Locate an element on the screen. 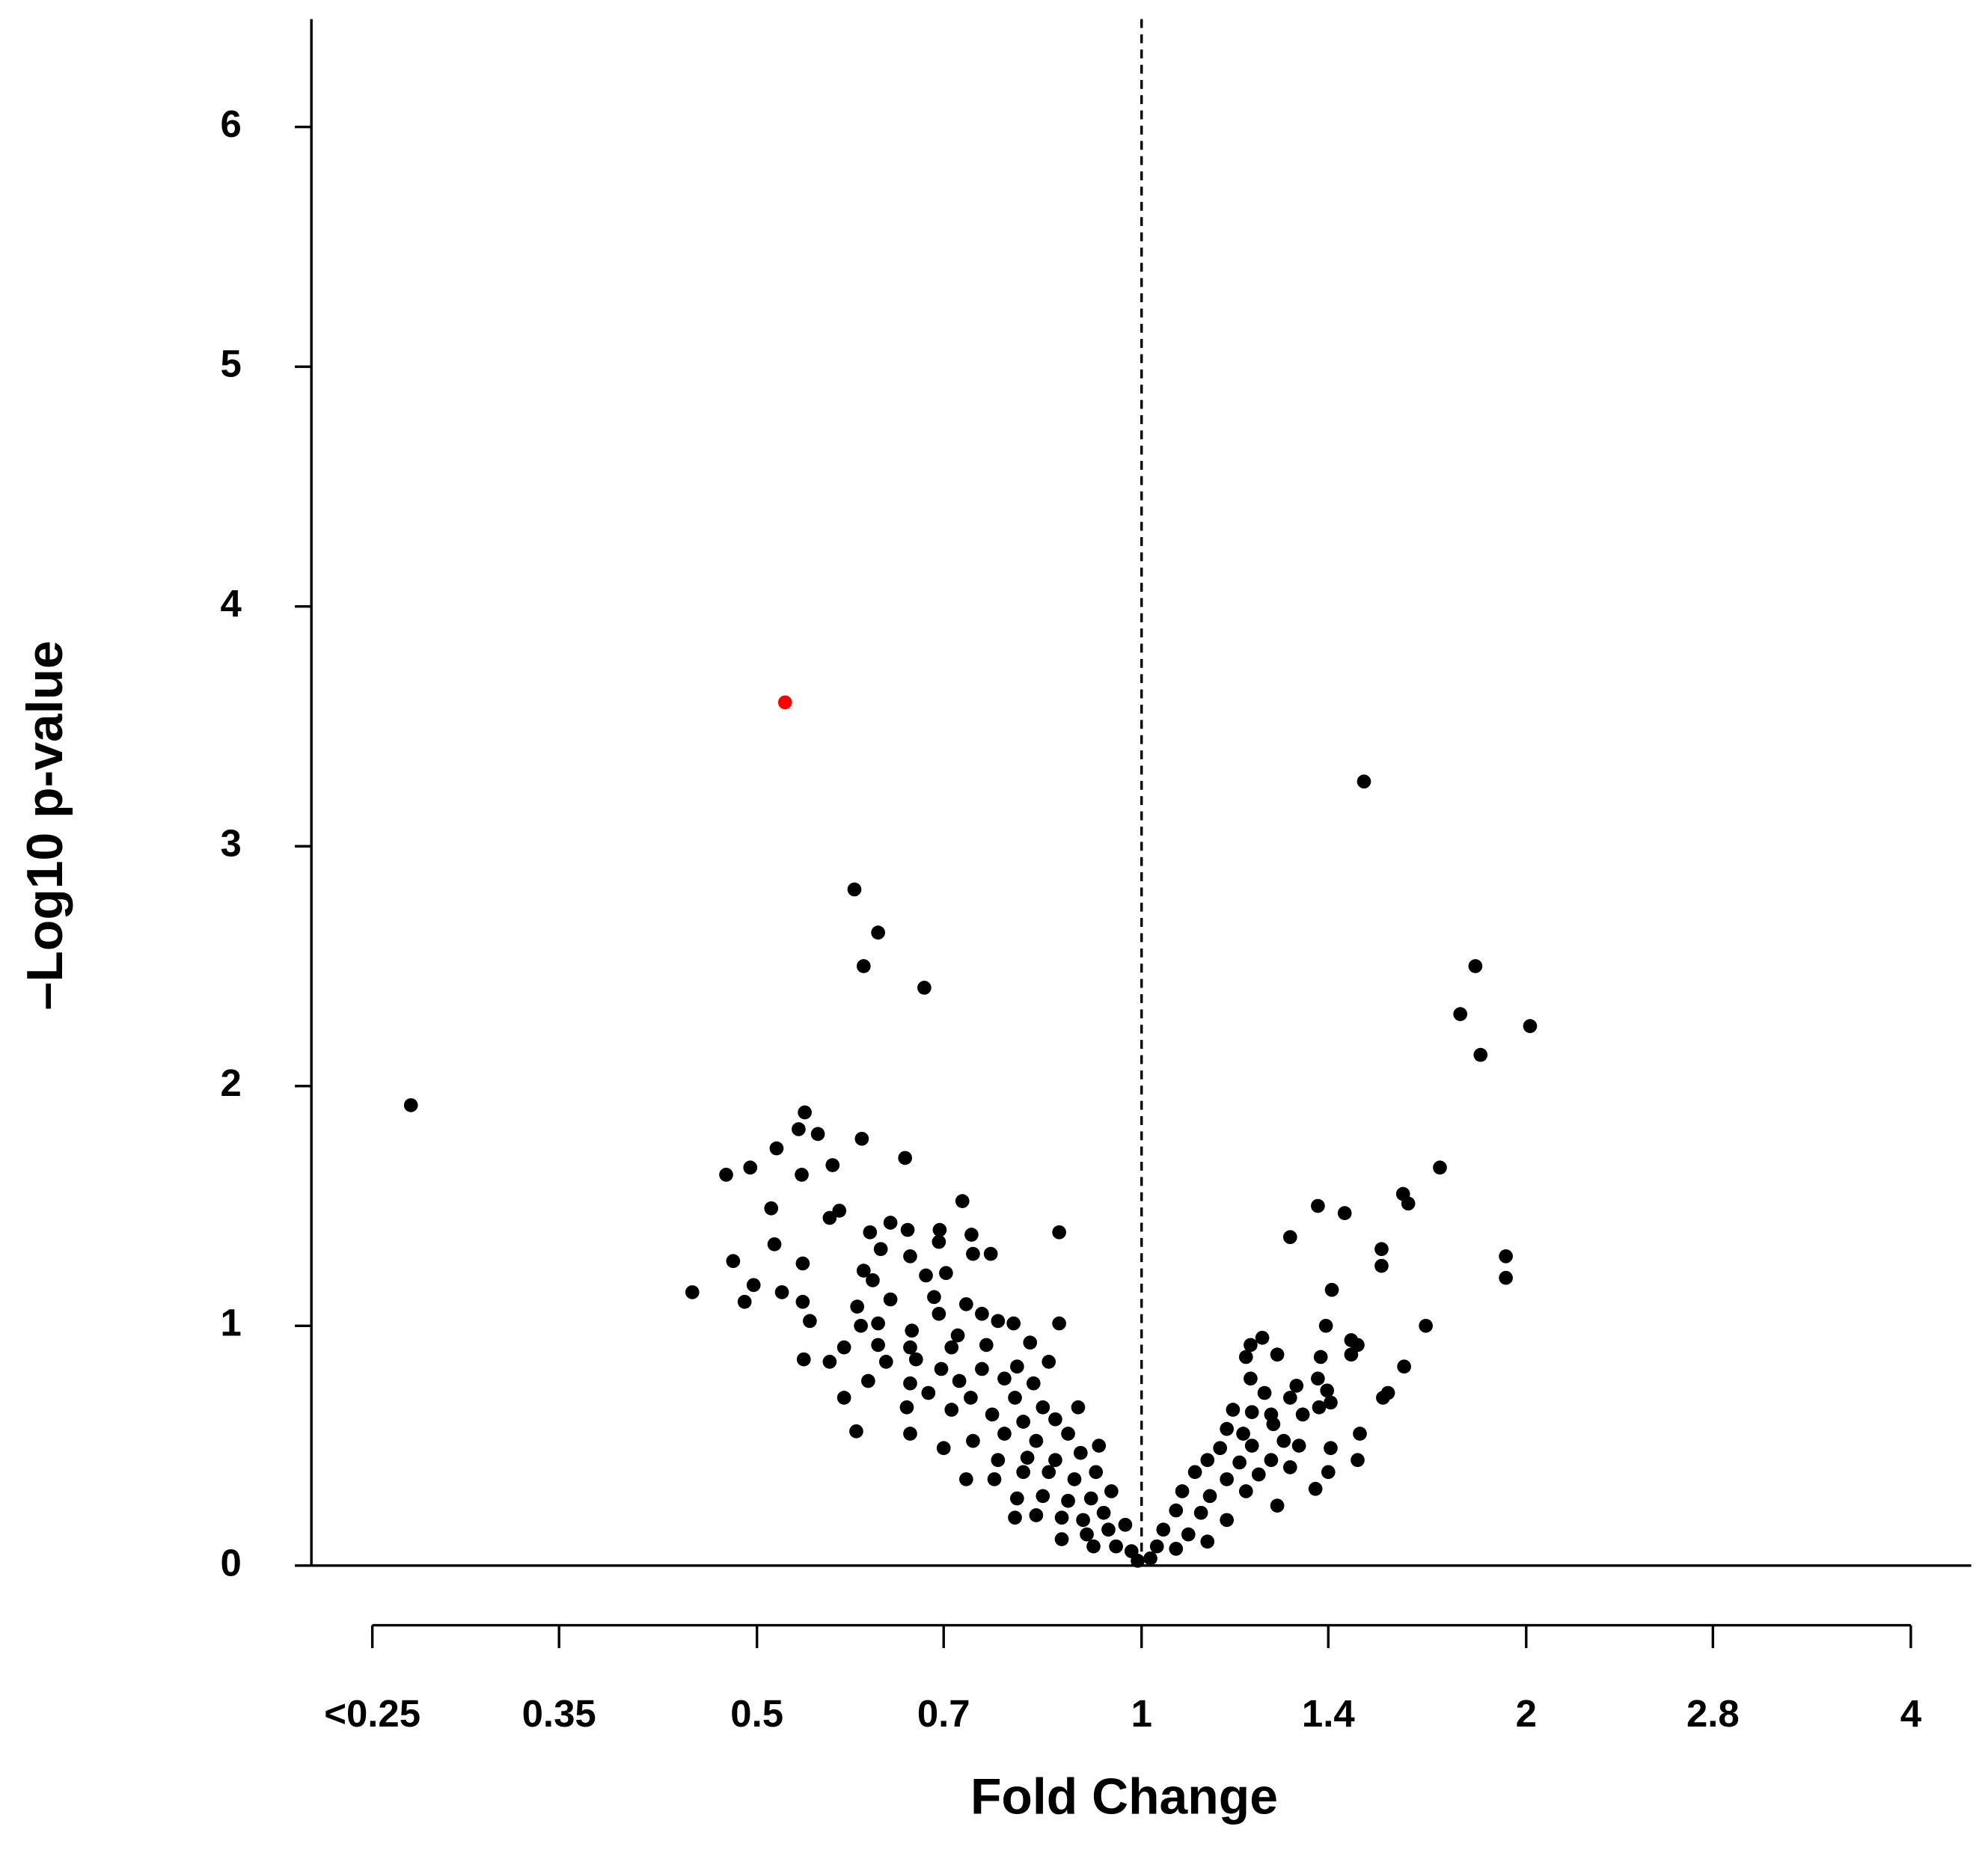 Image resolution: width=1988 pixels, height=1850 pixels. x-tick-label: 2.8 is located at coordinates (1713, 1713).